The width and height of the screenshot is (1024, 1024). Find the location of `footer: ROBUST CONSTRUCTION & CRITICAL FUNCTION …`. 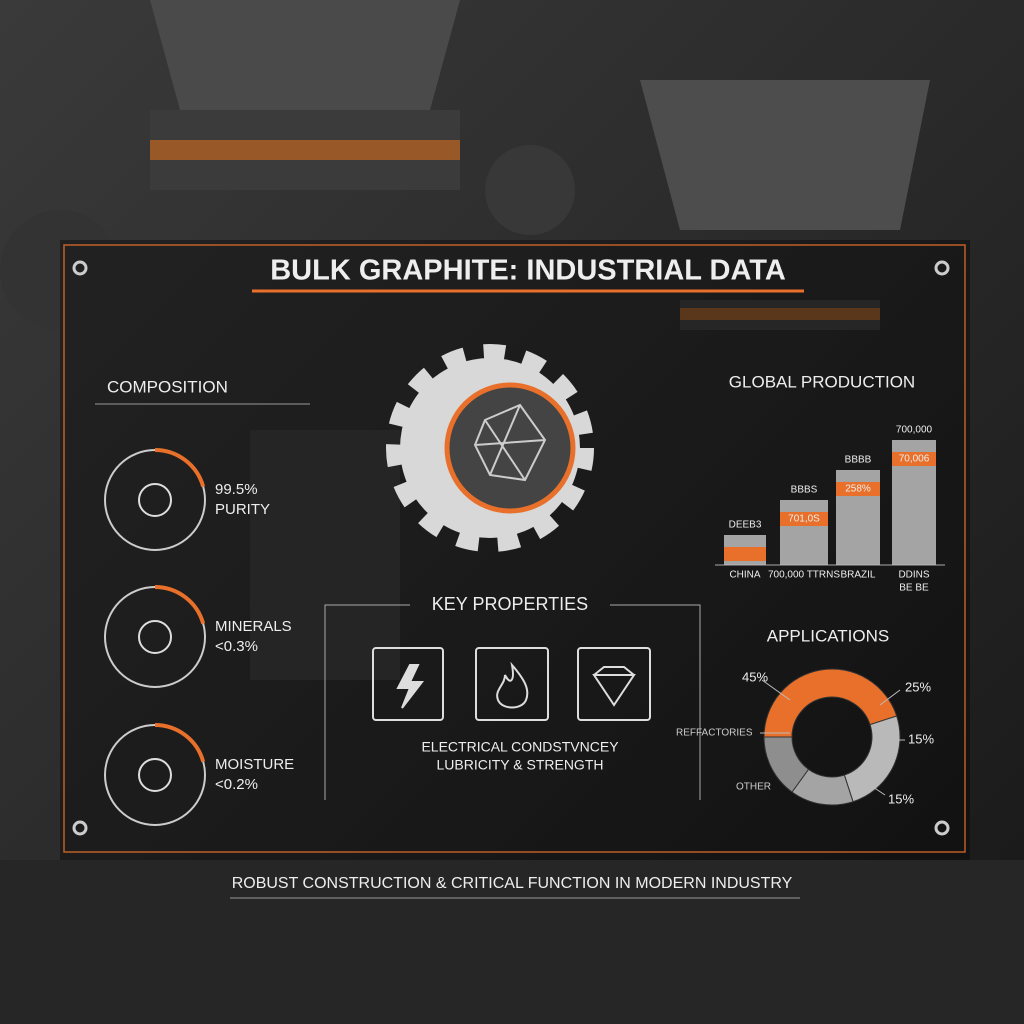

footer: ROBUST CONSTRUCTION & CRITICAL FUNCTION … is located at coordinates (512, 883).